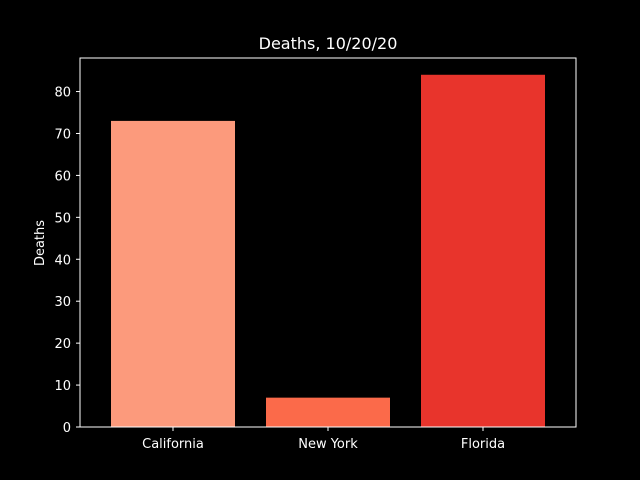 Image resolution: width=640 pixels, height=480 pixels. I want to click on y-tick-label: 80, so click(62, 93).